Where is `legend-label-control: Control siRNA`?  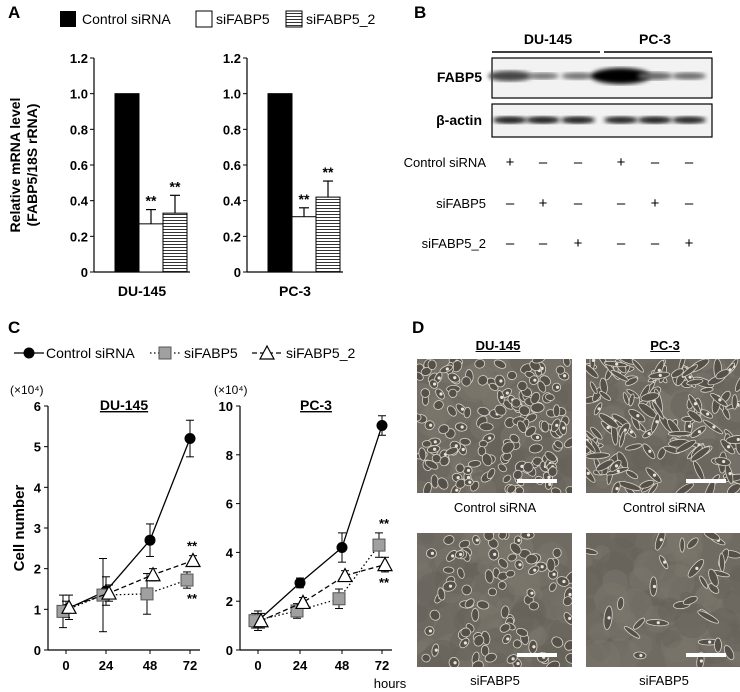
legend-label-control: Control siRNA is located at coordinates (126, 19).